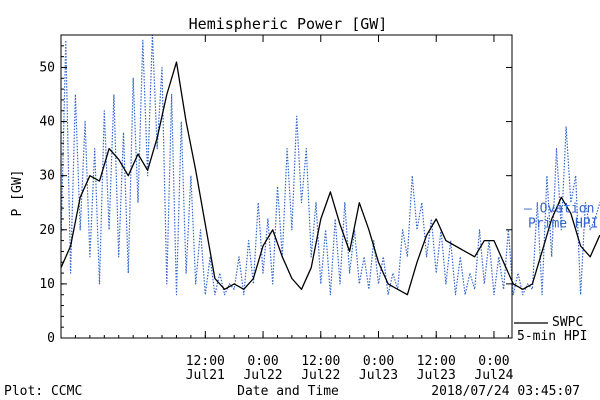  I want to click on footer-plot-credit: Plot: CCMC, so click(43, 391).